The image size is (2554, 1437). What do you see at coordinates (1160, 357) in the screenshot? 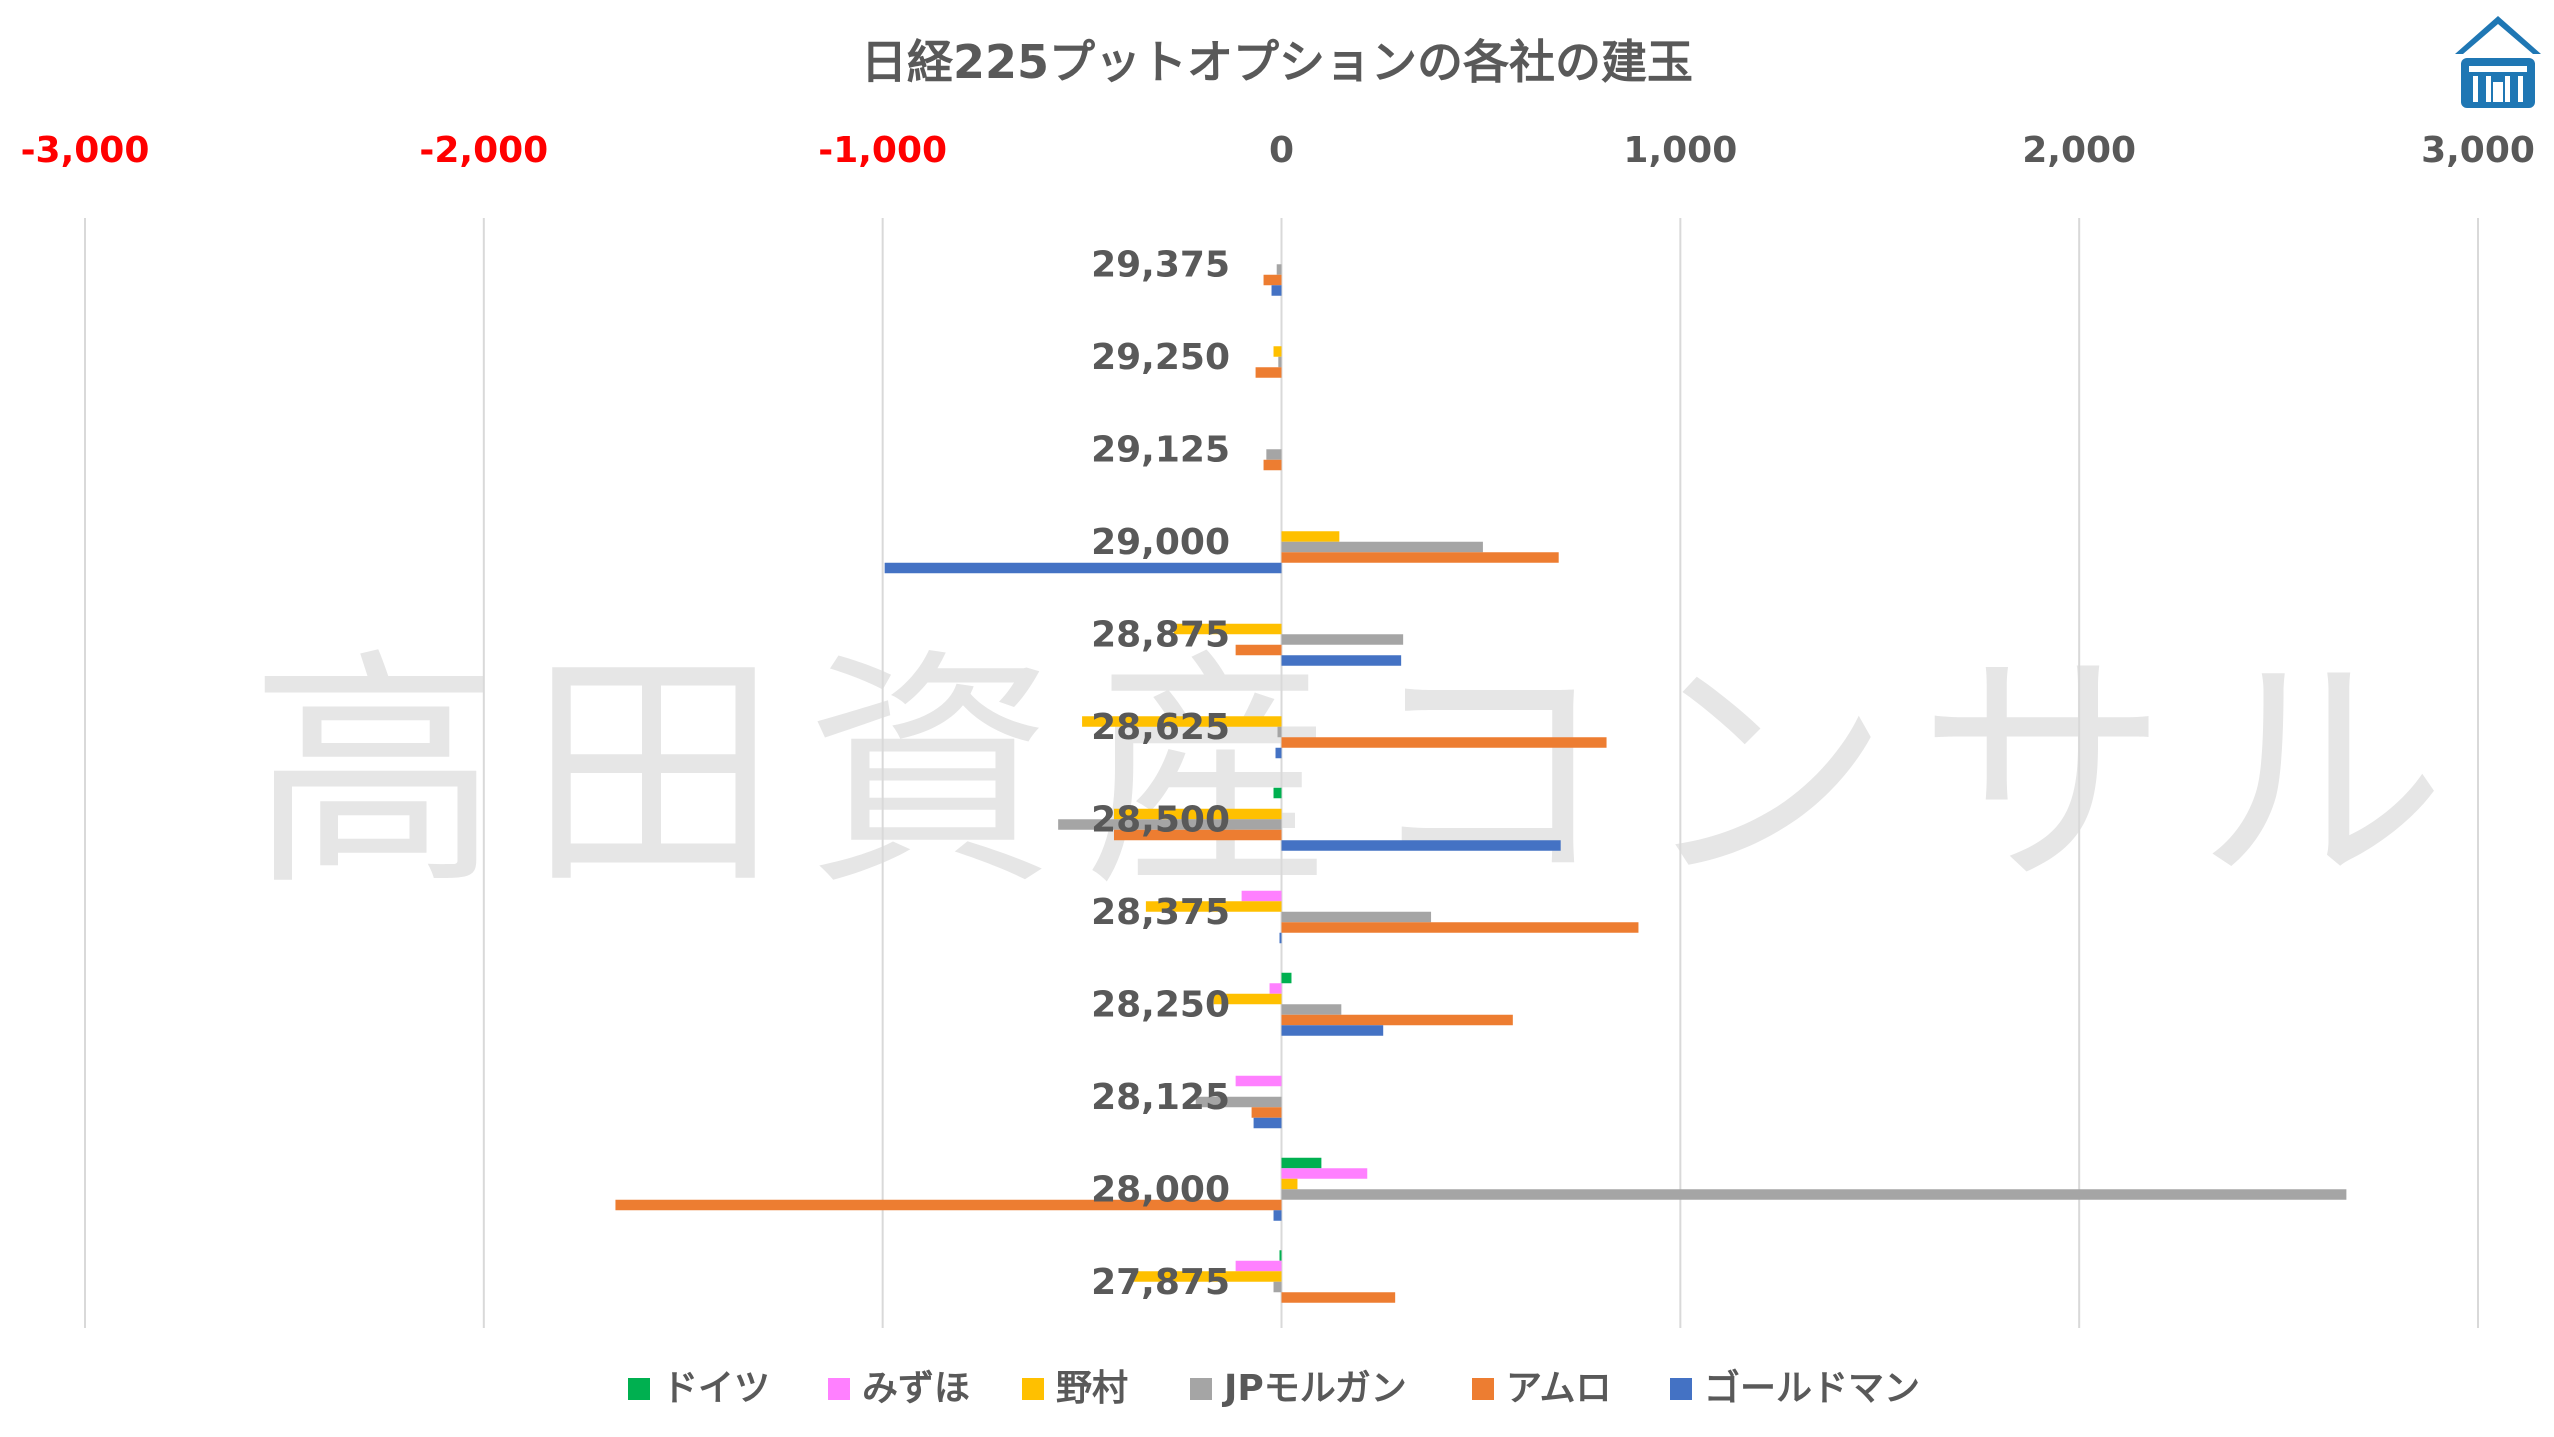
I see `y-tick-label: 29,250` at bounding box center [1160, 357].